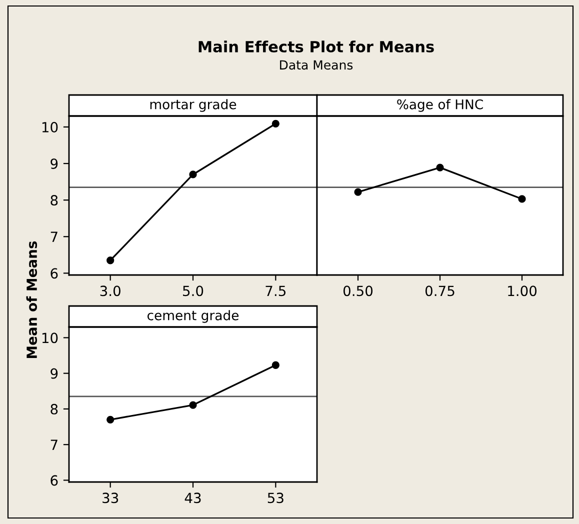  I want to click on text: Data Means, so click(316, 65).